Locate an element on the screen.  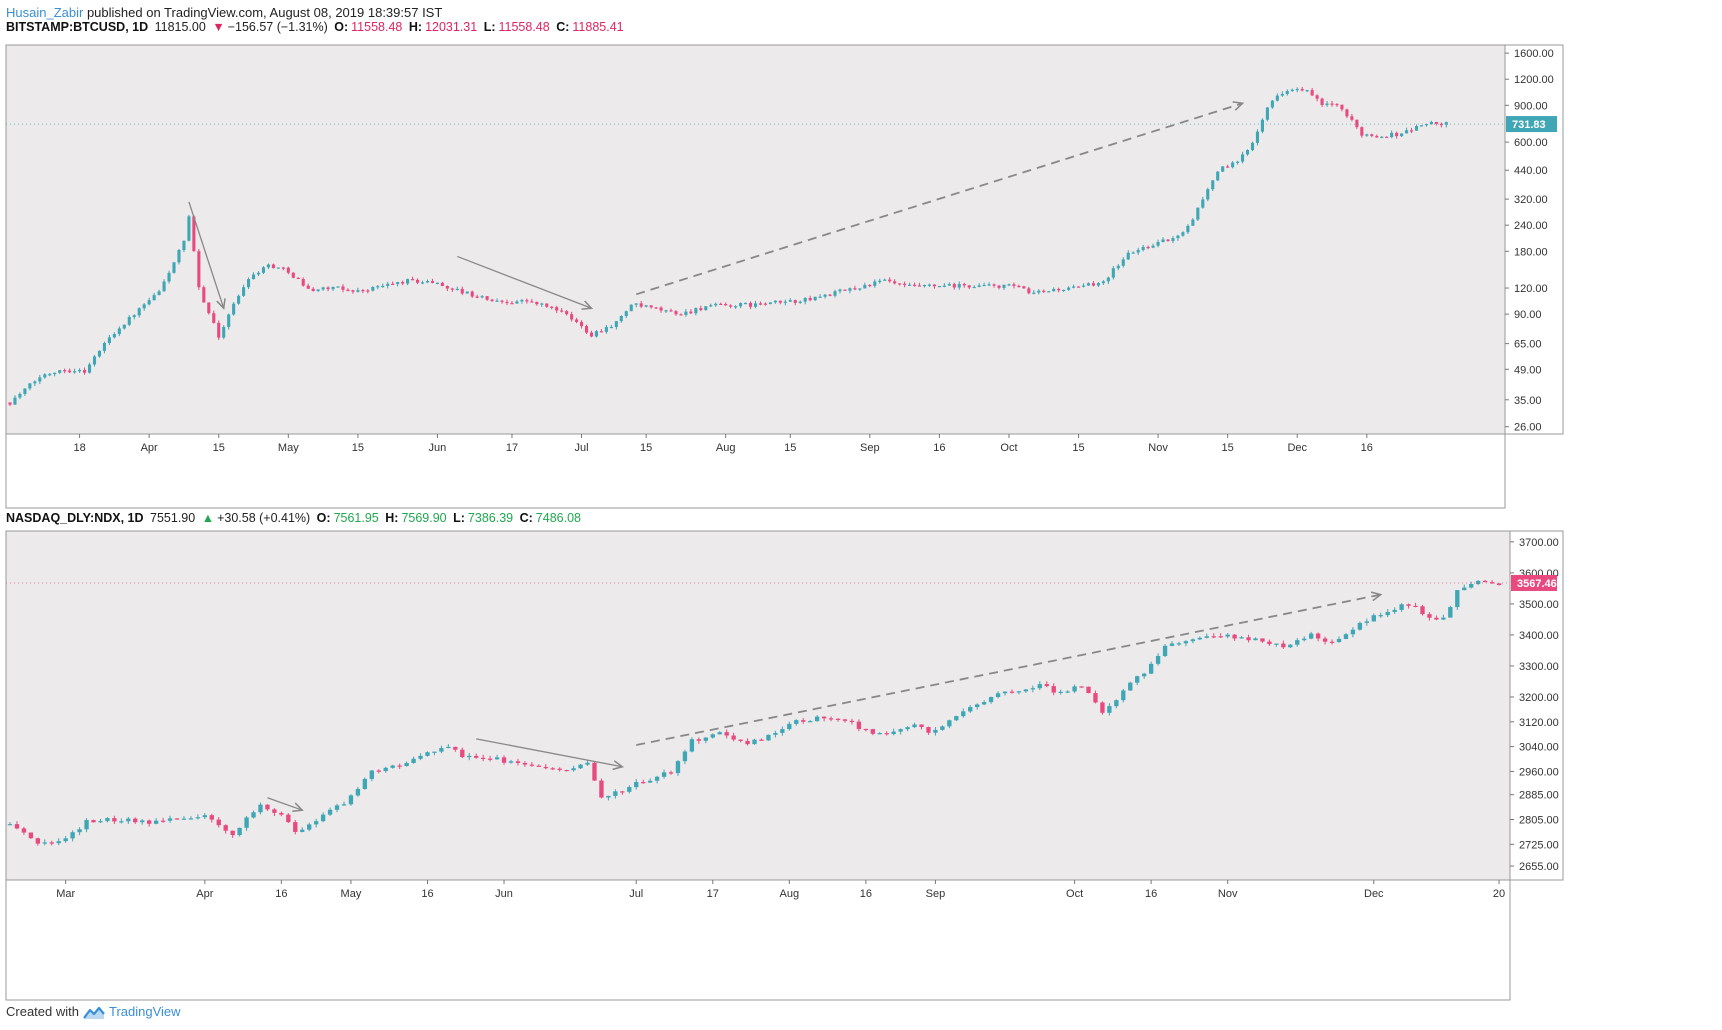
author-link: Husain_Zabir is located at coordinates (45, 12).